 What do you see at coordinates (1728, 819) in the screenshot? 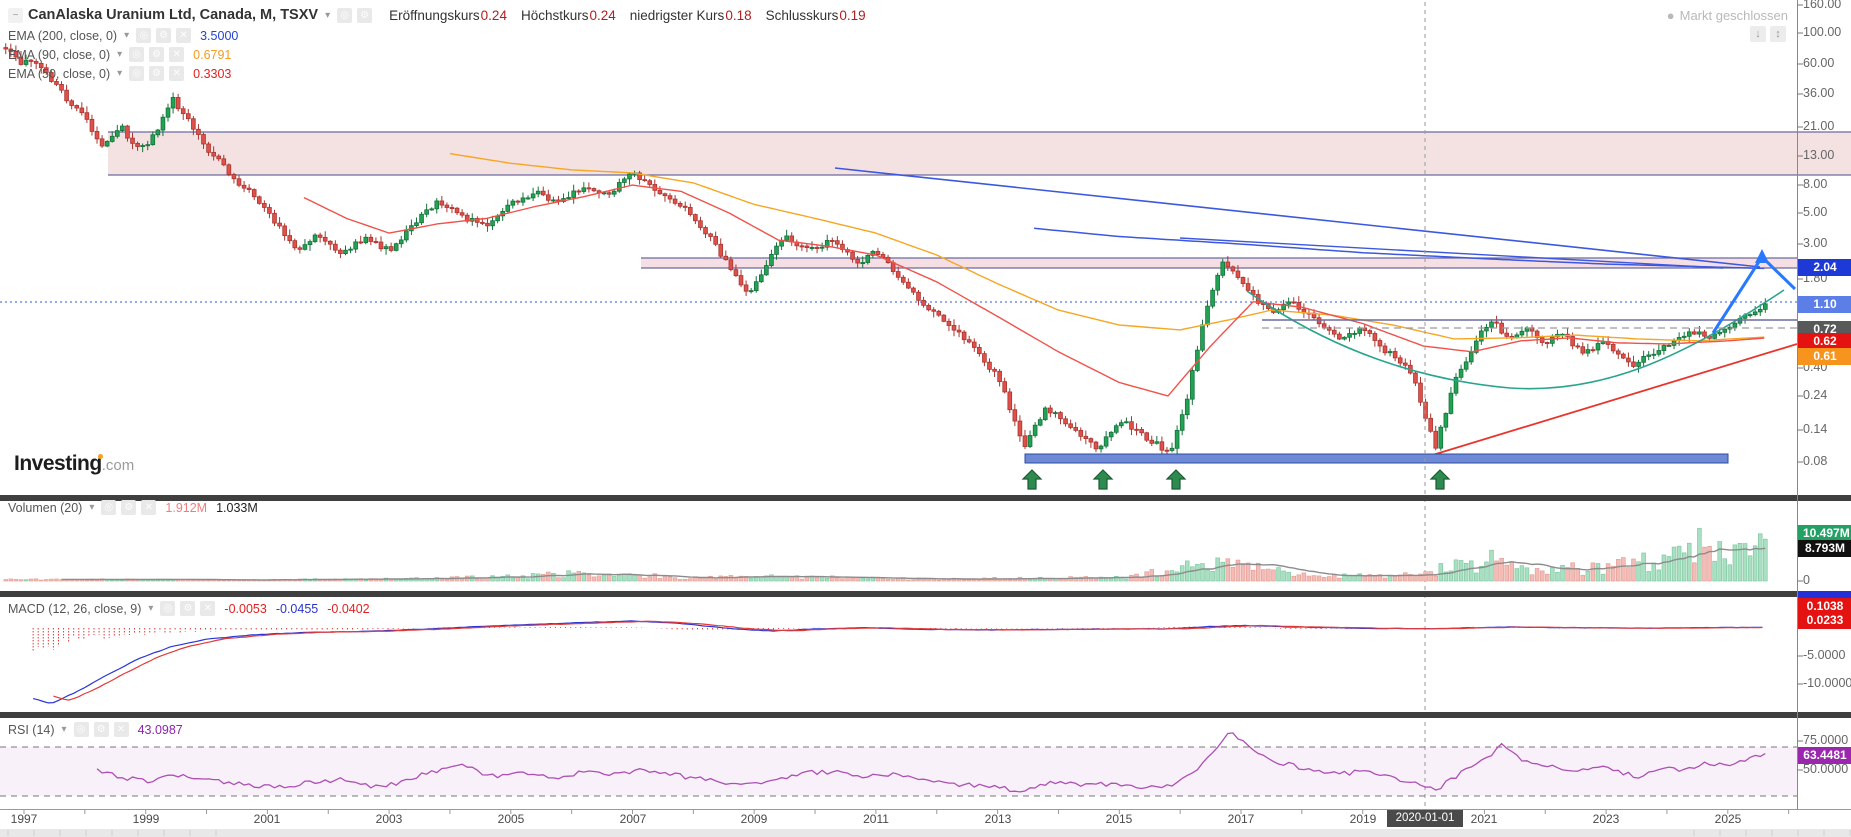
I see `time-axis-label: 2025` at bounding box center [1728, 819].